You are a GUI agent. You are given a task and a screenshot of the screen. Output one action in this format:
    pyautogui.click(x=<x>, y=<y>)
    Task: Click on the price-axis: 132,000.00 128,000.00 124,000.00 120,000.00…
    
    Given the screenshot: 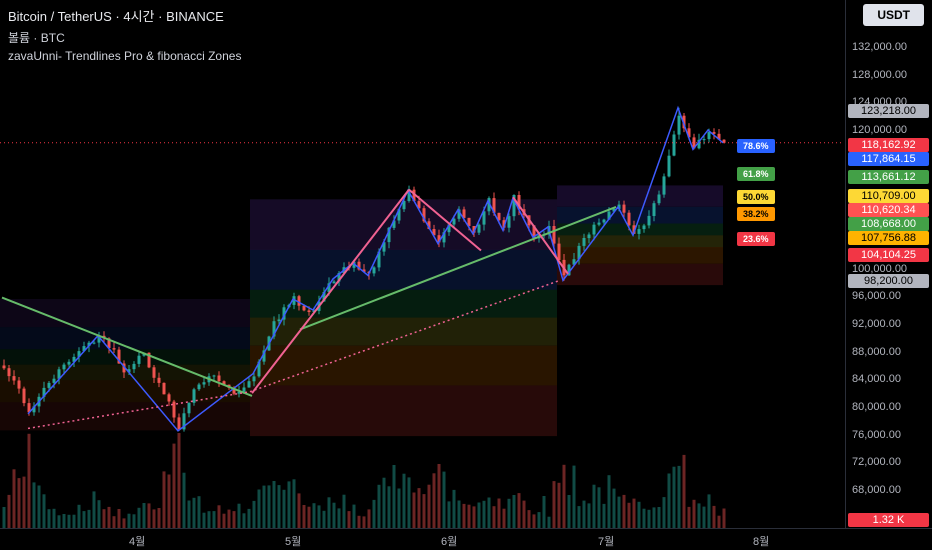 What is the action you would take?
    pyautogui.click(x=888, y=264)
    